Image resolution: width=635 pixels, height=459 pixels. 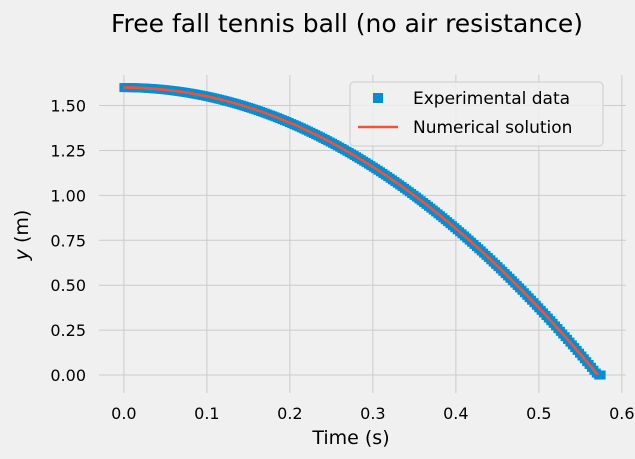 I want to click on y-tick-label: 1.50, so click(x=68, y=106).